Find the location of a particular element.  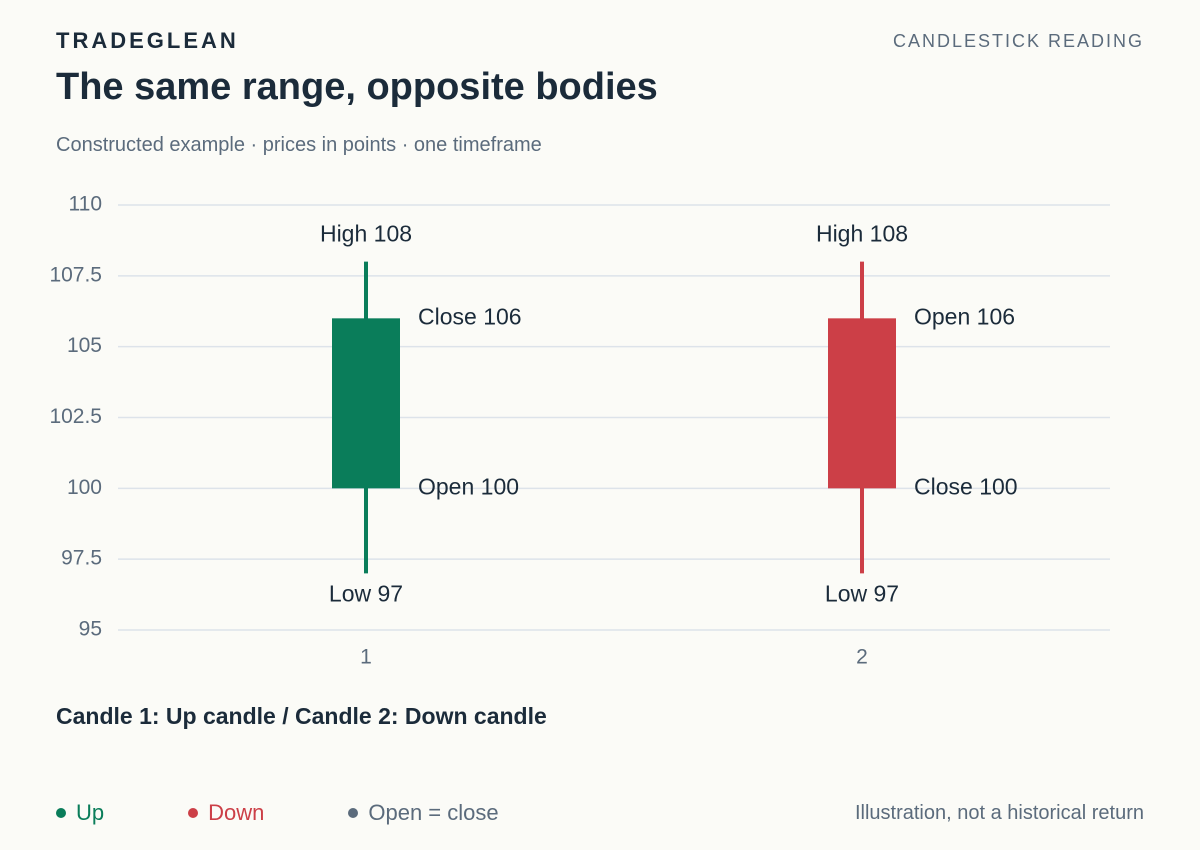

y-tick-label: 102.5 is located at coordinates (75, 416).